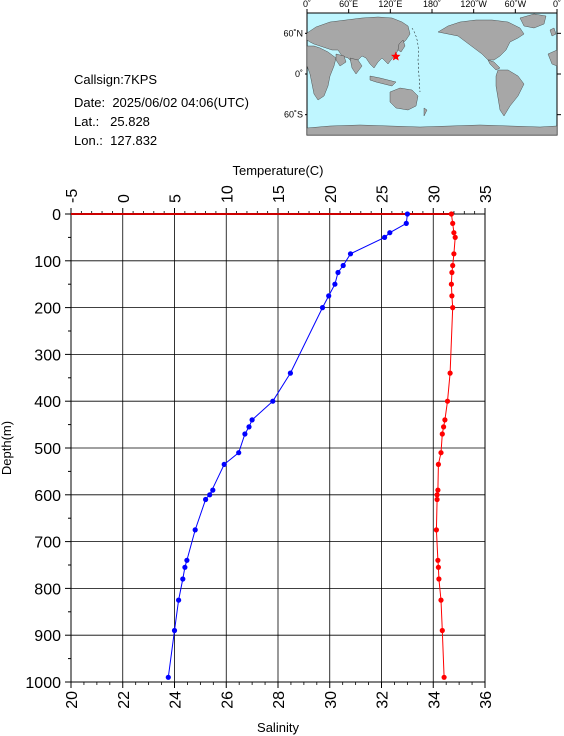 Image resolution: width=564 pixels, height=736 pixels. I want to click on map-left-tick-label: 0˚, so click(299, 74).